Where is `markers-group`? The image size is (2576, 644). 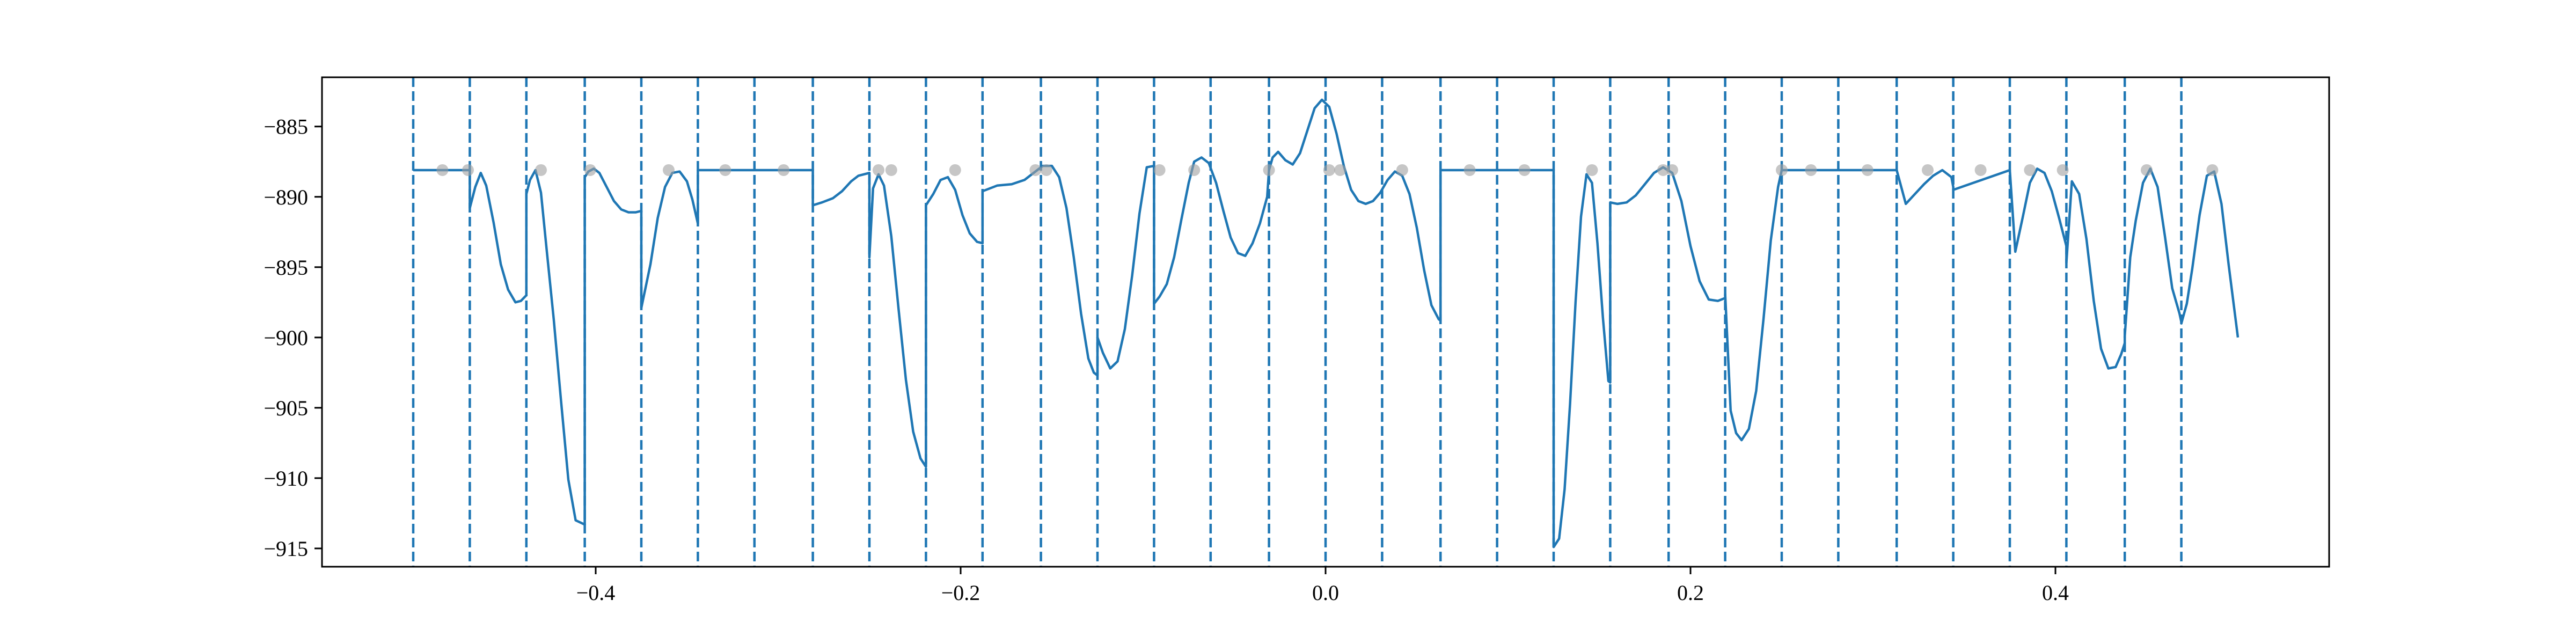
markers-group is located at coordinates (1327, 170).